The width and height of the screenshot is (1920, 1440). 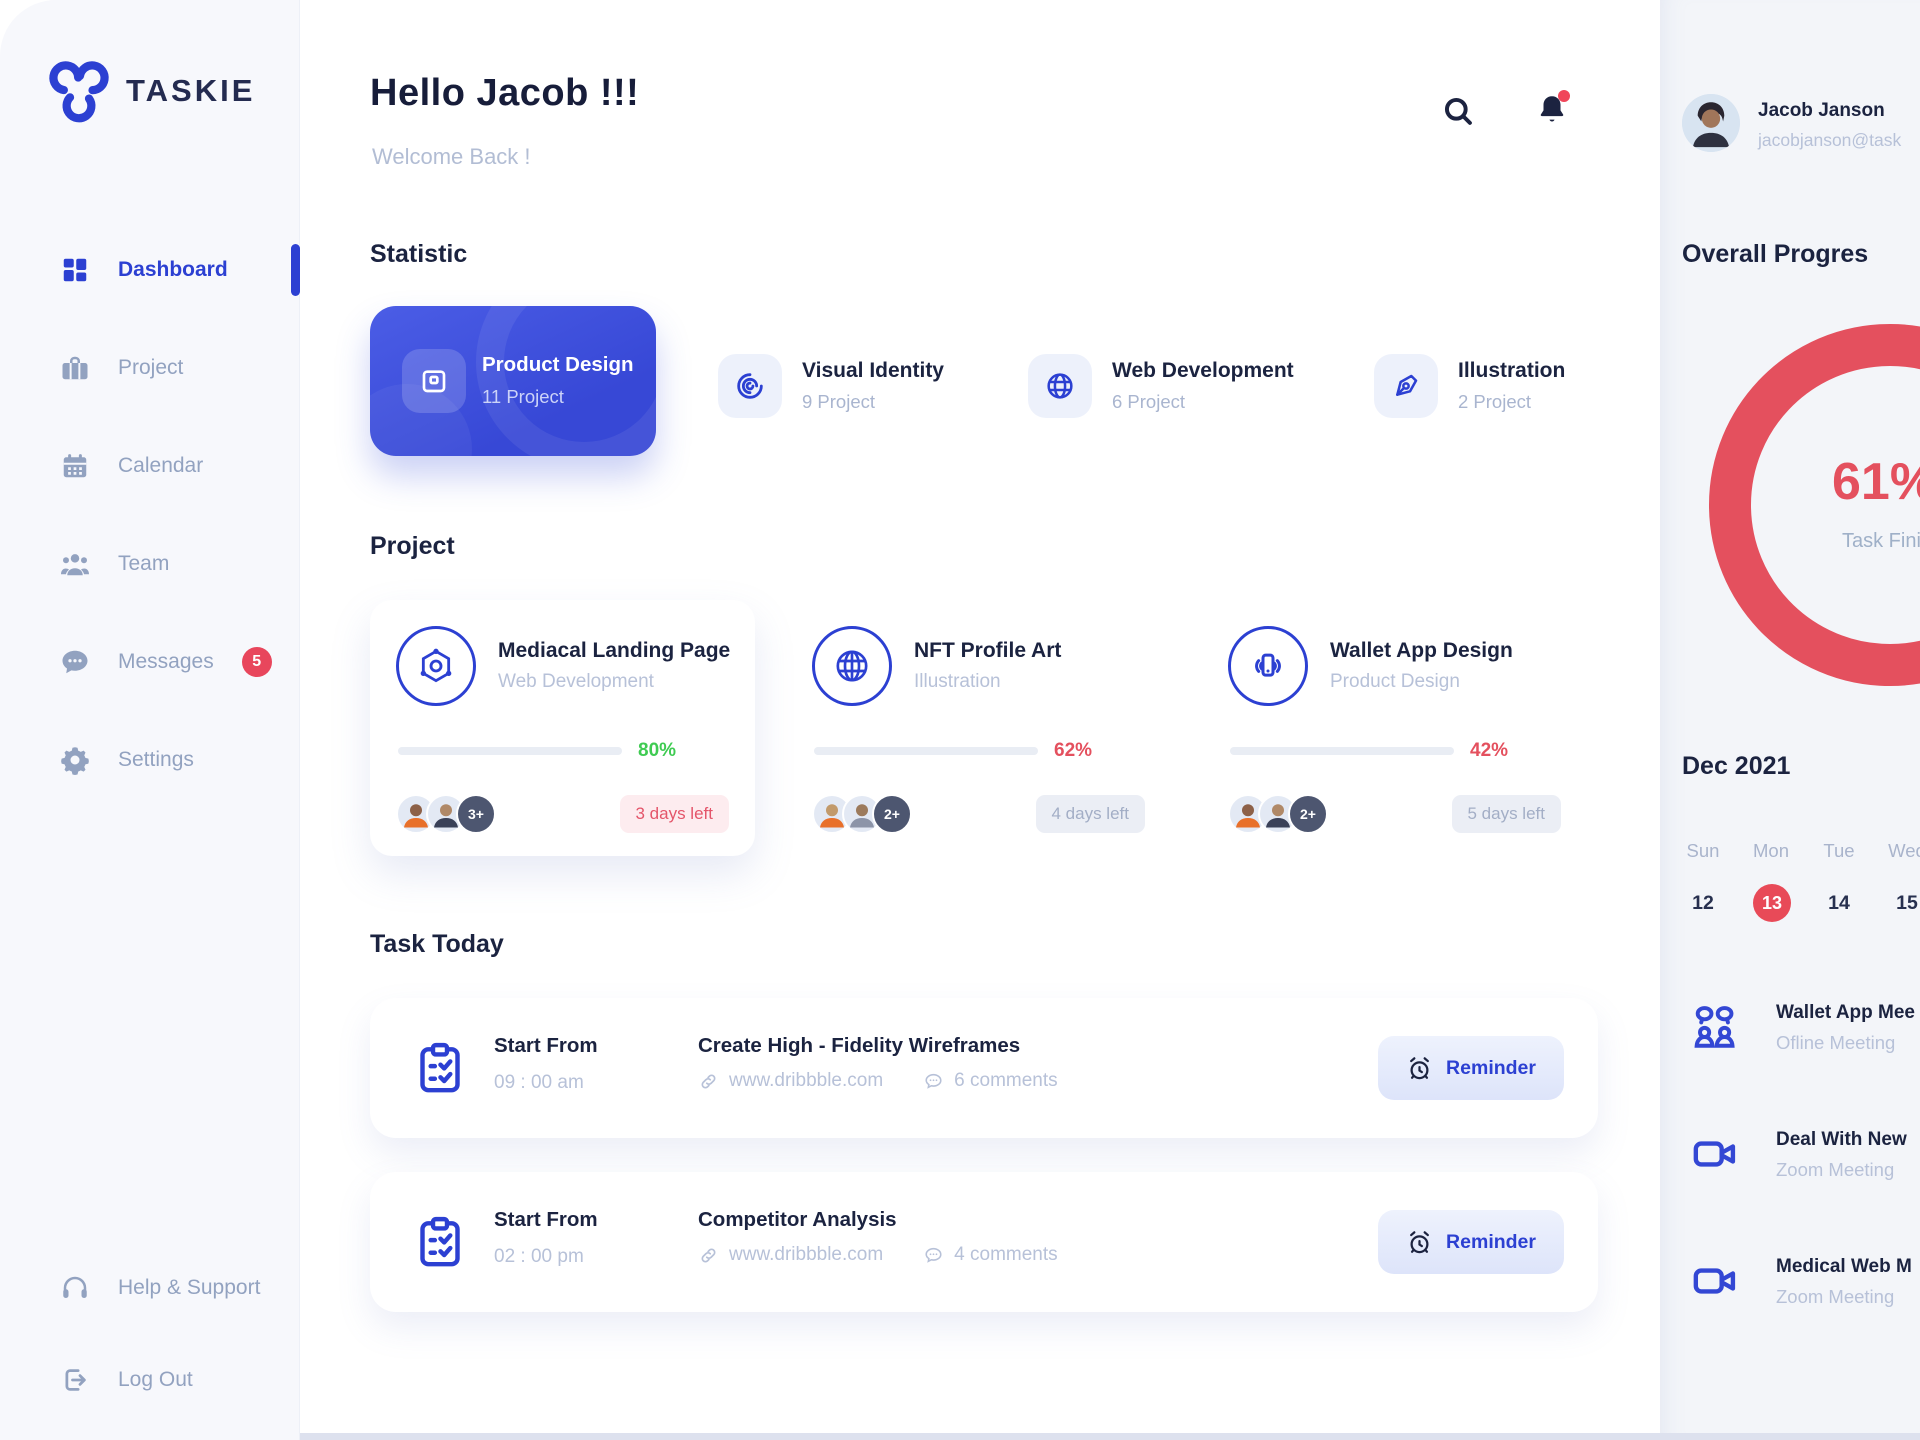 What do you see at coordinates (1821, 110) in the screenshot?
I see `user-name: Jacob Janson` at bounding box center [1821, 110].